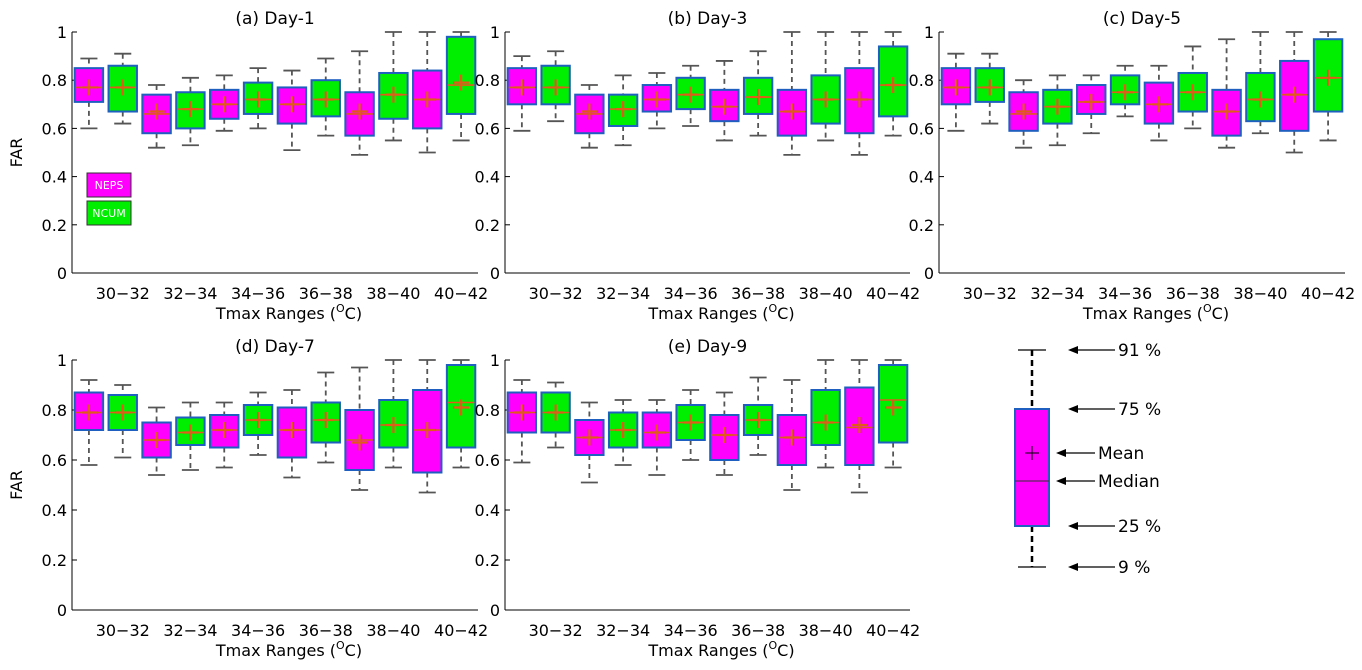 Image resolution: width=1362 pixels, height=670 pixels. I want to click on key-label: 25 %, so click(1139, 527).